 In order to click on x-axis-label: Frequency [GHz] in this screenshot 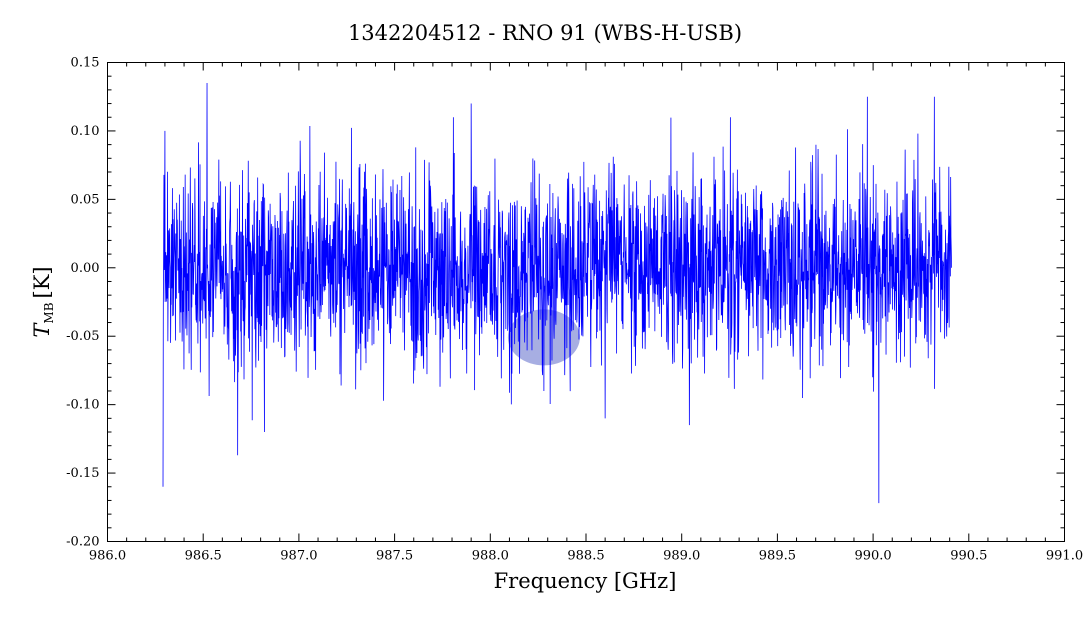, I will do `click(585, 581)`.